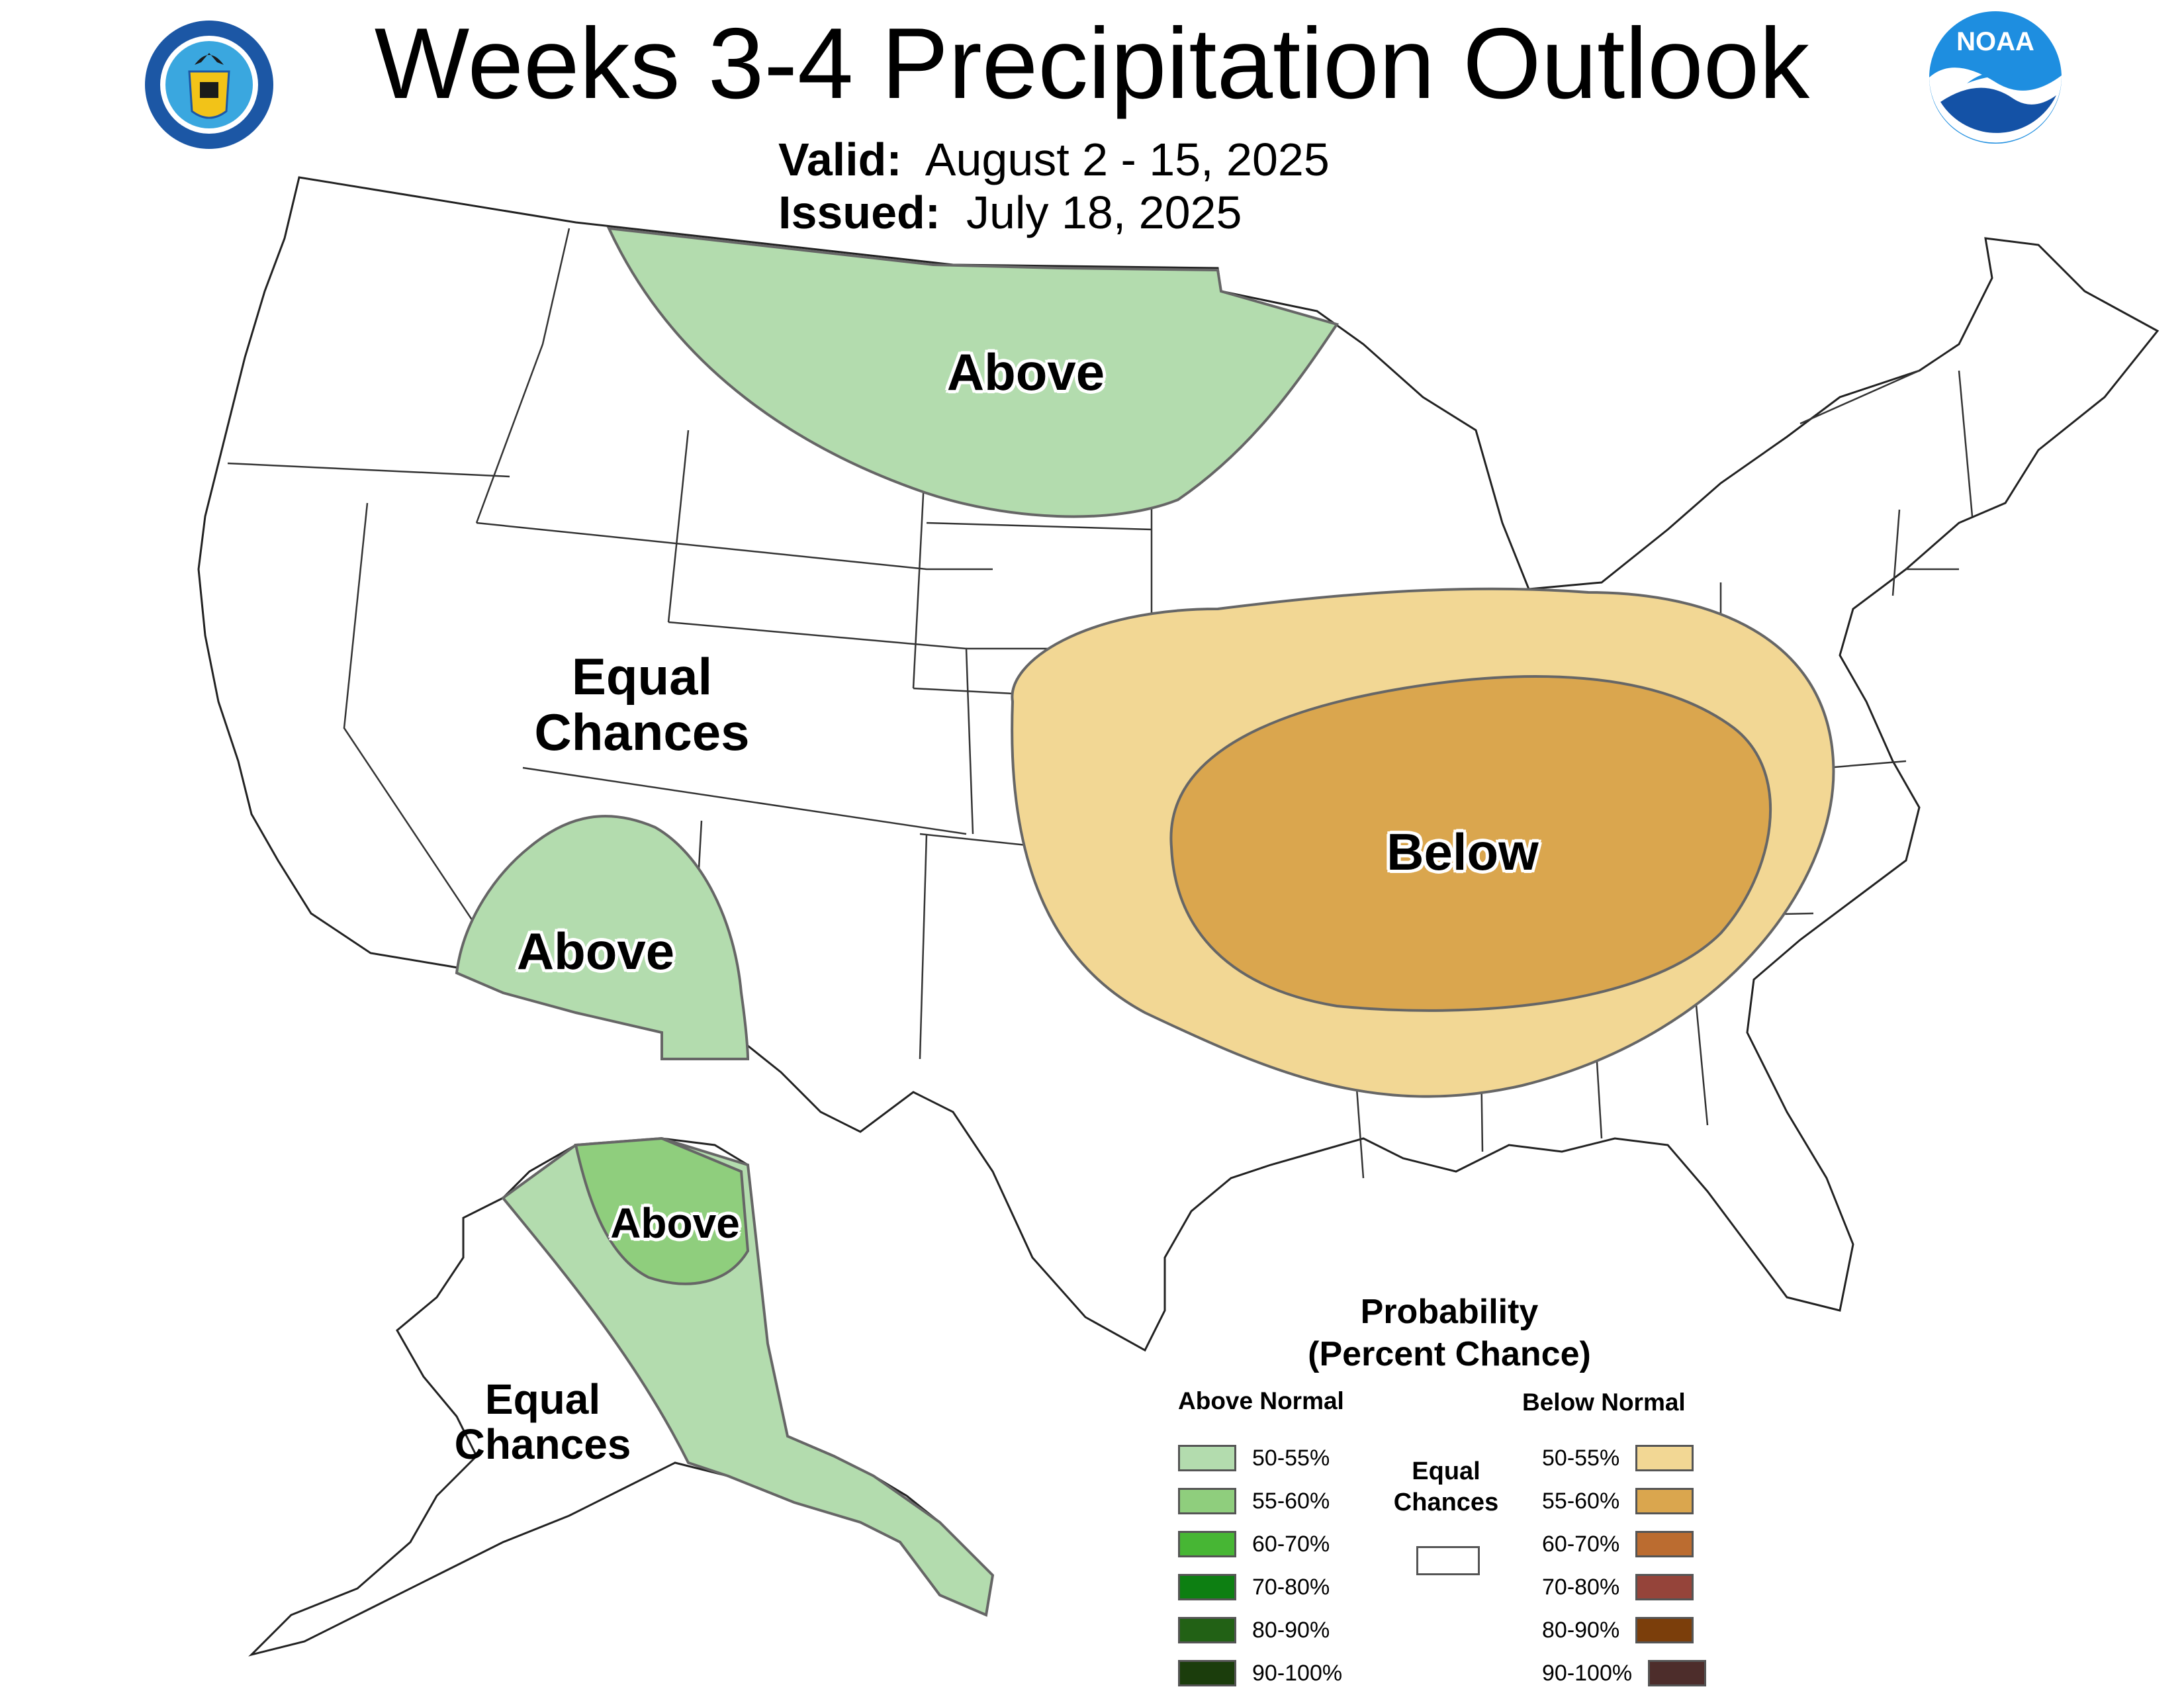  I want to click on legend-above-header: Above Normal, so click(1261, 1400).